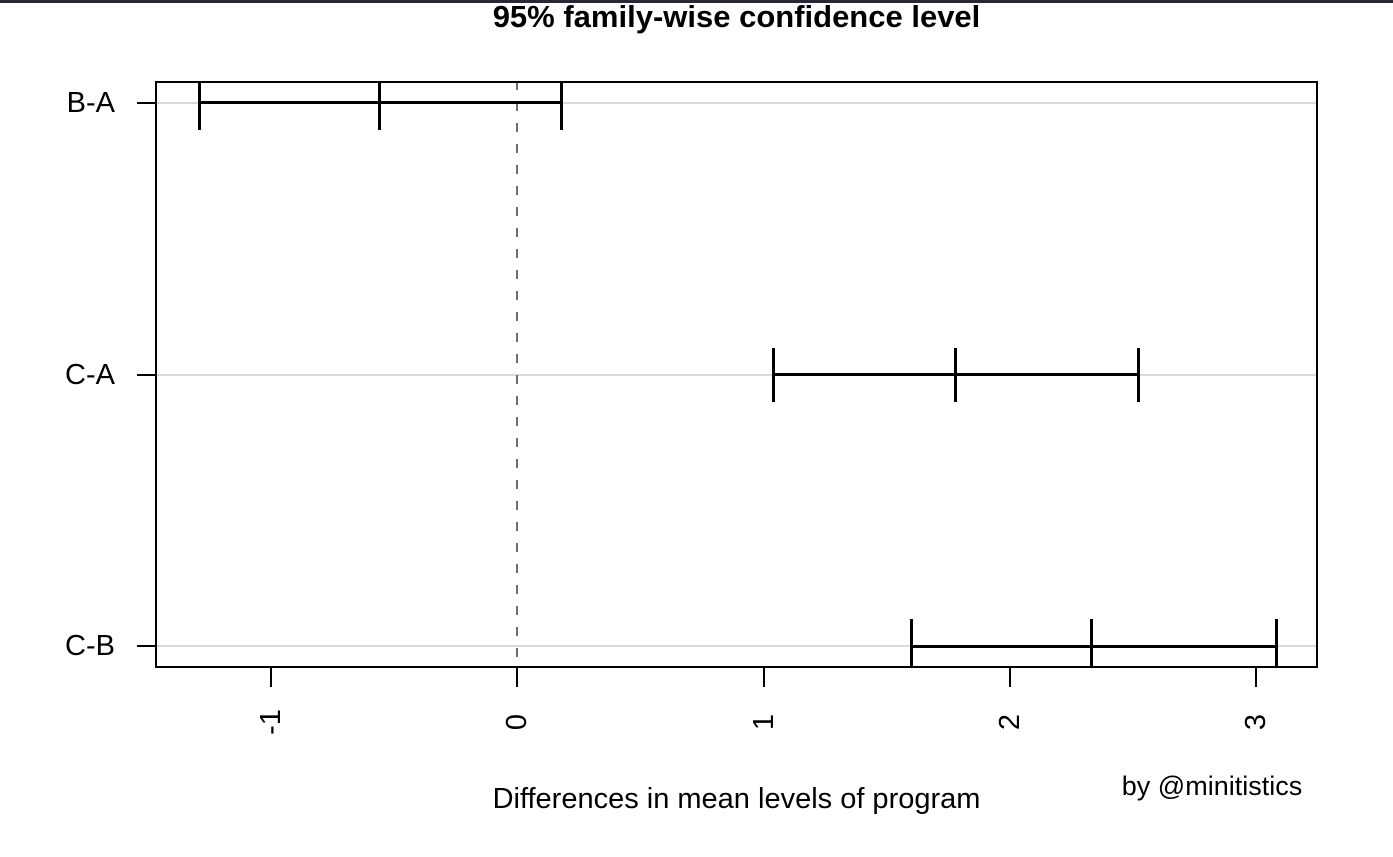 The image size is (1393, 857). I want to click on x-axis-tick-label: -1, so click(270, 722).